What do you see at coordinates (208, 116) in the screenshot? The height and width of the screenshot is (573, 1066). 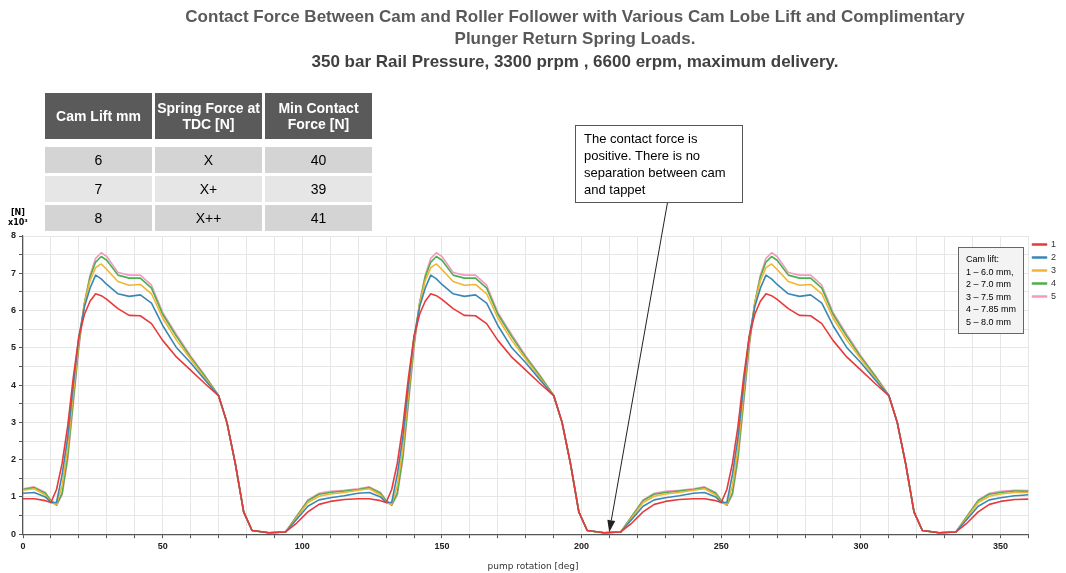 I see `text: Spring Force at TDC [N]` at bounding box center [208, 116].